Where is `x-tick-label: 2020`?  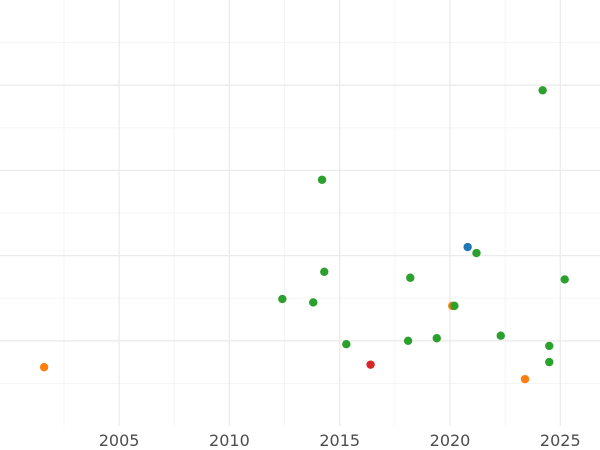
x-tick-label: 2020 is located at coordinates (450, 440).